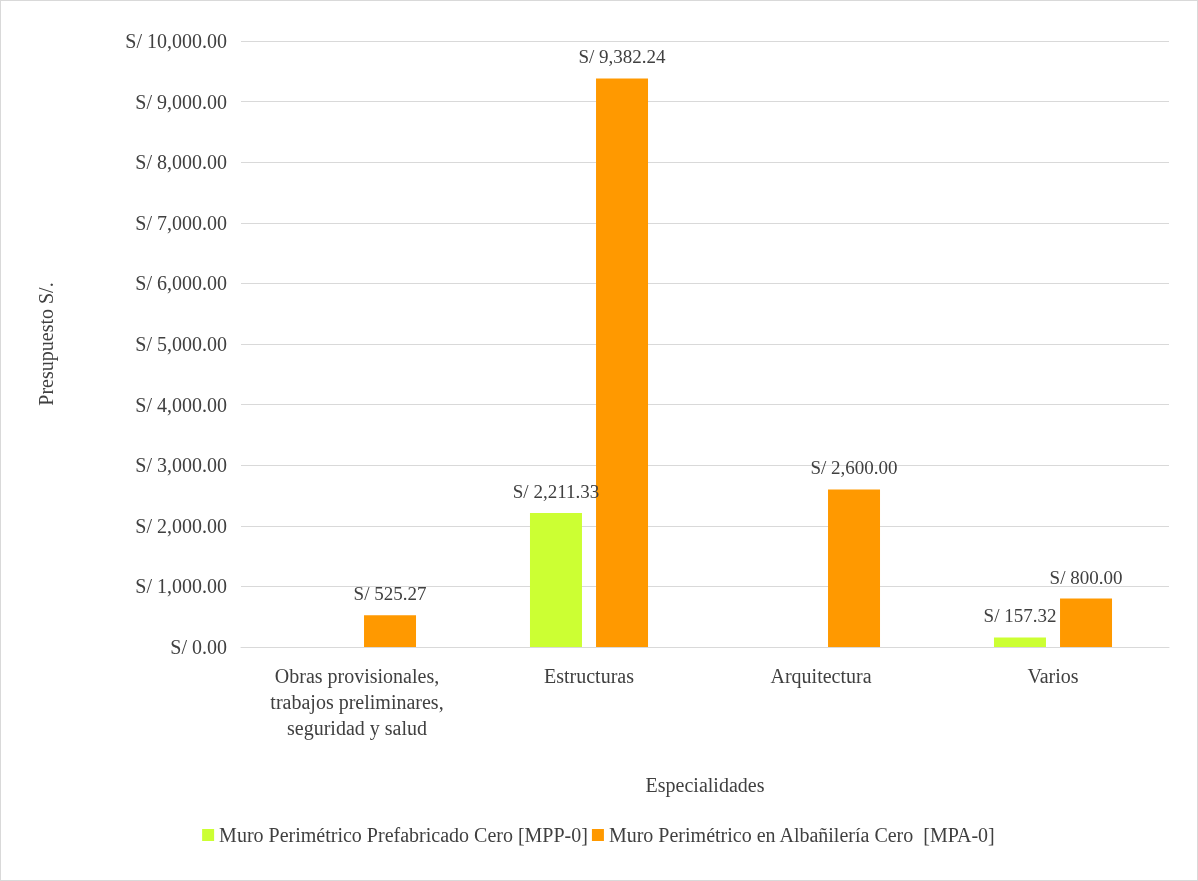  What do you see at coordinates (622, 57) in the screenshot?
I see `data-label: S/ 9,382.24` at bounding box center [622, 57].